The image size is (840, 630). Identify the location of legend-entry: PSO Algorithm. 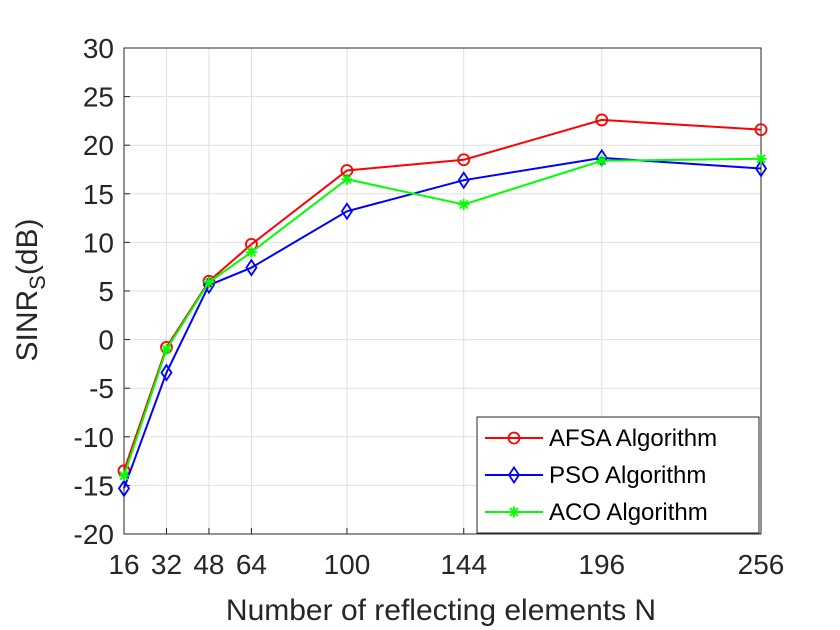
(595, 475).